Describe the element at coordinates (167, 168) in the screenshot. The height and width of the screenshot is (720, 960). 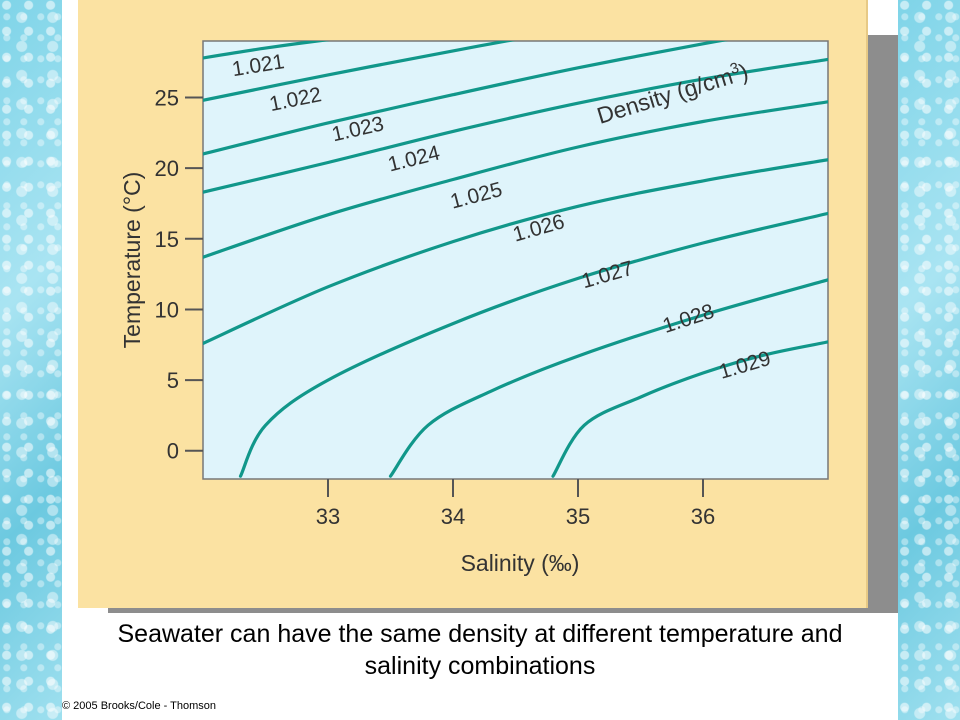
I see `y-tick-label-20: 20` at that location.